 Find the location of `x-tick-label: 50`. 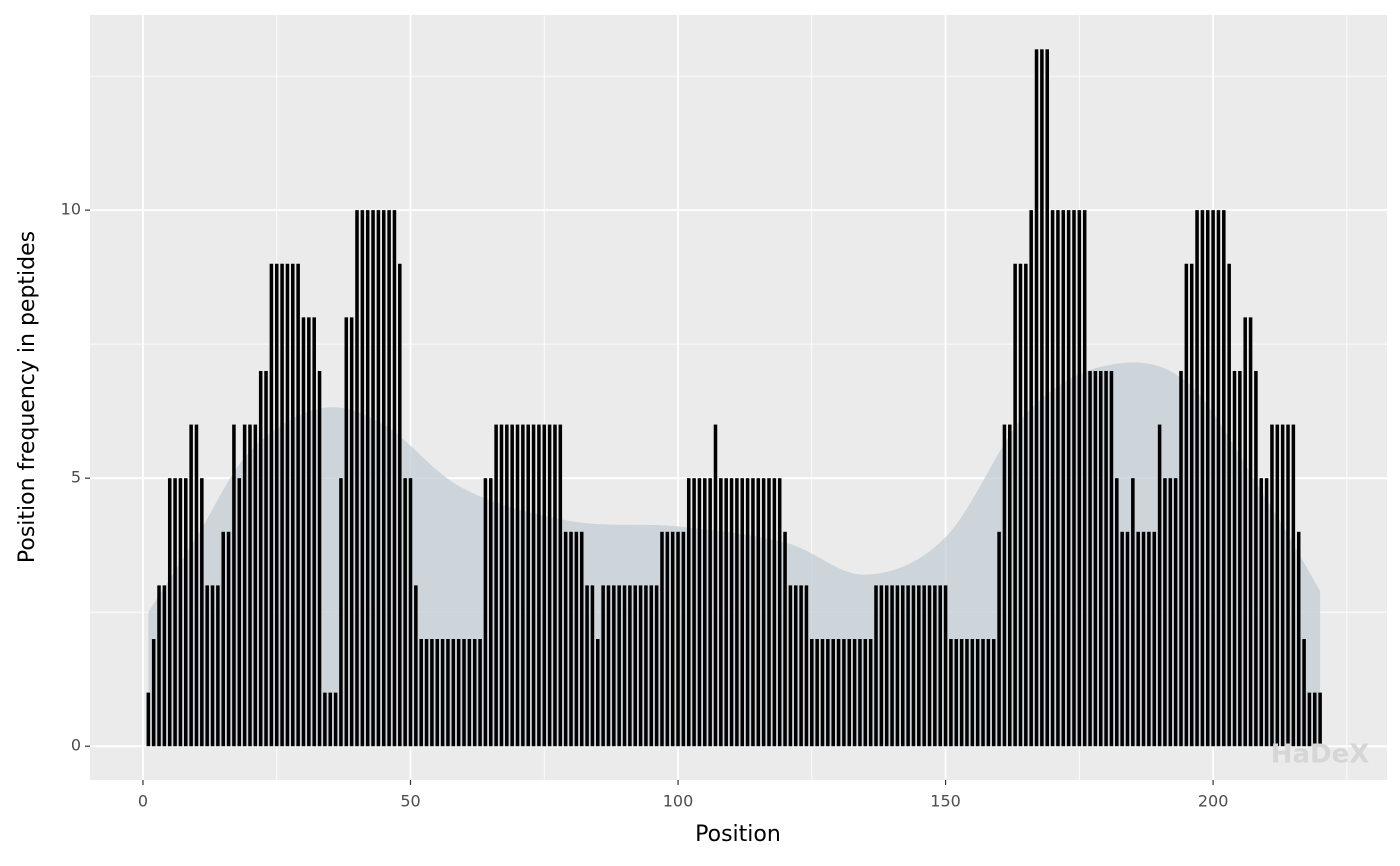

x-tick-label: 50 is located at coordinates (410, 801).